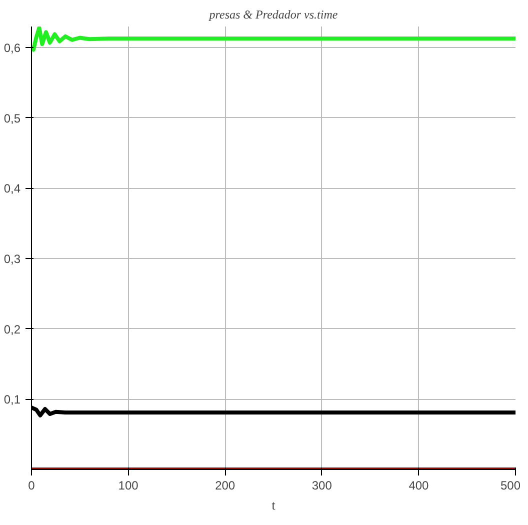  Describe the element at coordinates (12, 118) in the screenshot. I see `y-tick-label: 0,5` at that location.